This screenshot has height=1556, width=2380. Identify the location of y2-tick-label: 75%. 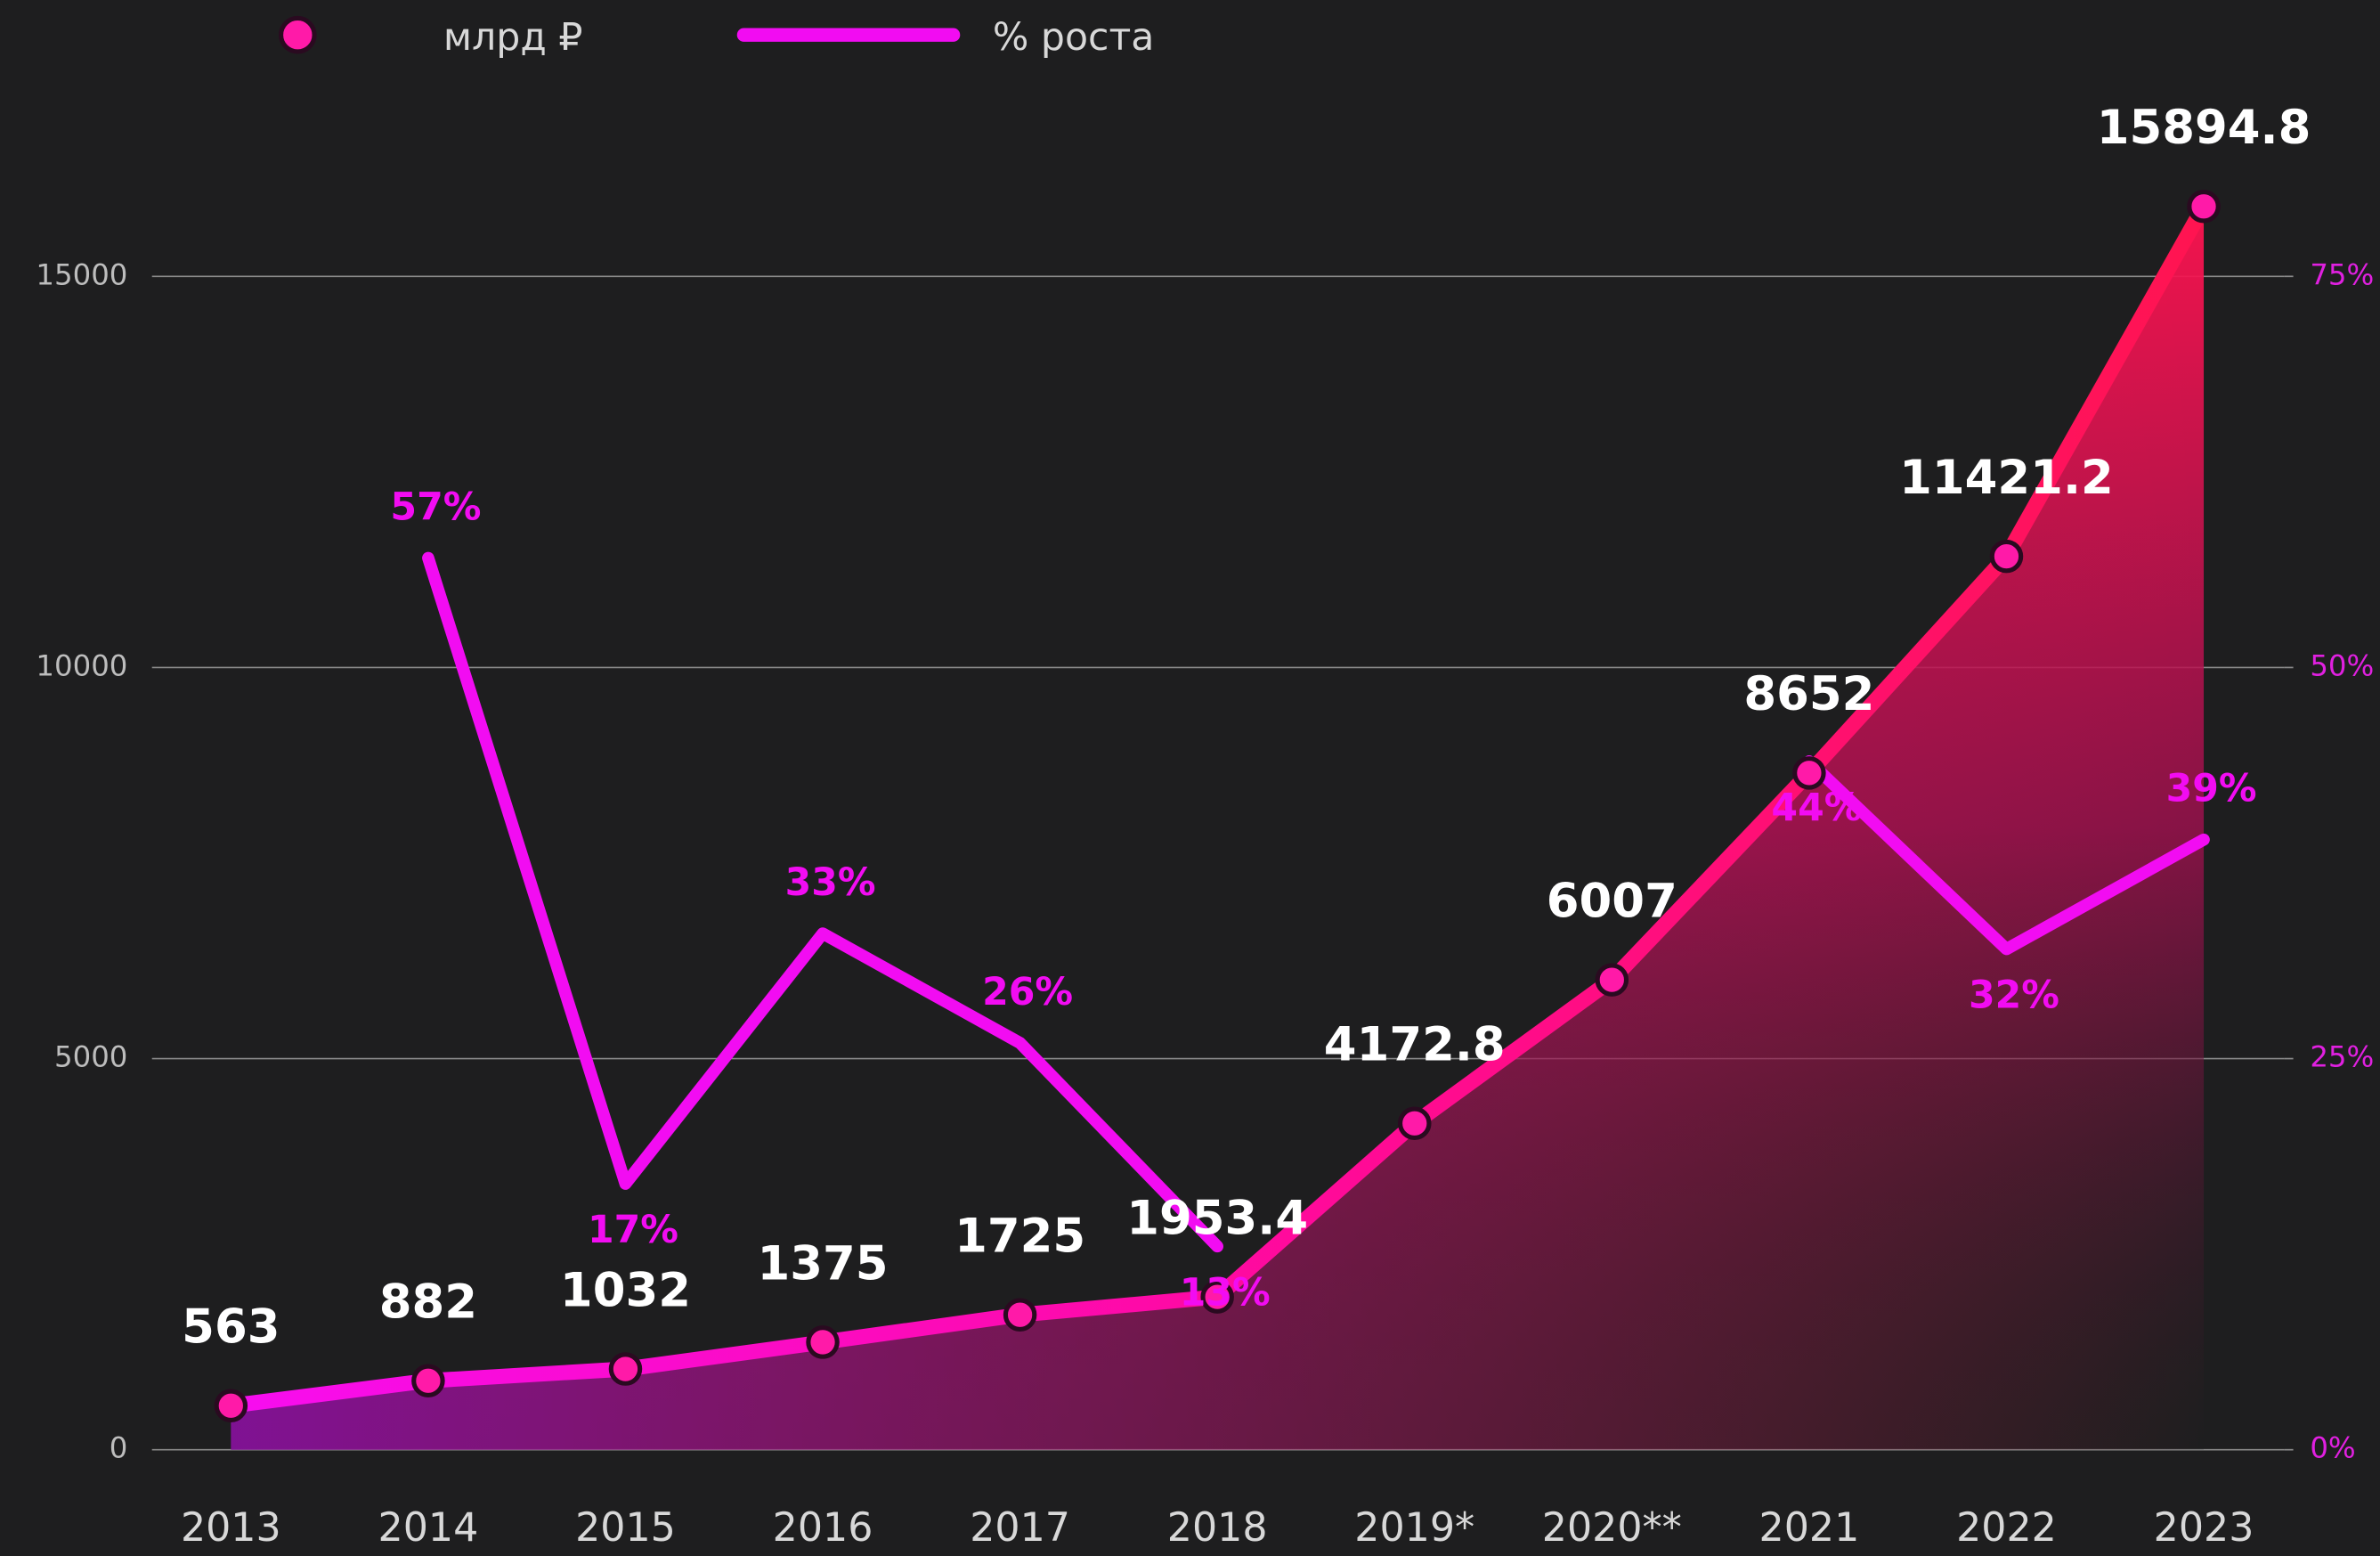
(2342, 274).